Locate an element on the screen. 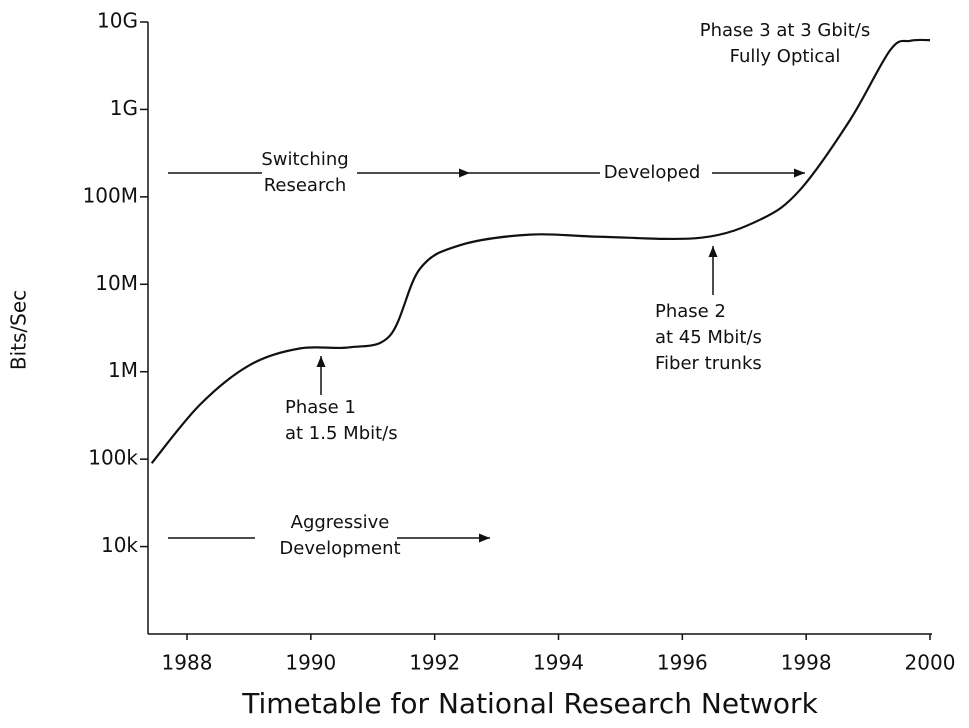 This screenshot has width=969, height=728. x-tick-label: 2000 is located at coordinates (930, 663).